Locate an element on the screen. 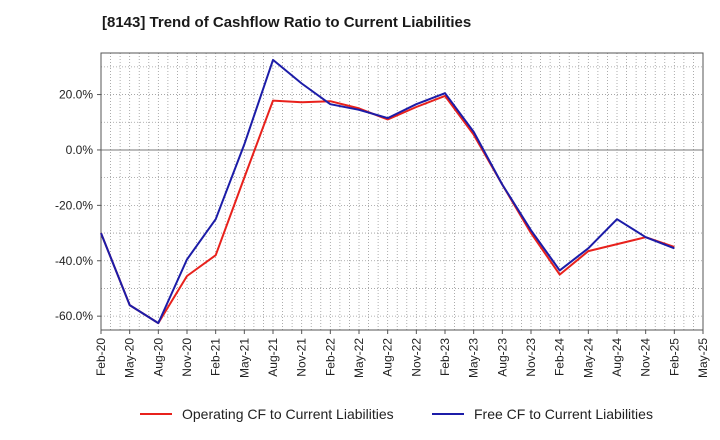 The width and height of the screenshot is (720, 440). x-tick-label: Nov-23 is located at coordinates (531, 357).